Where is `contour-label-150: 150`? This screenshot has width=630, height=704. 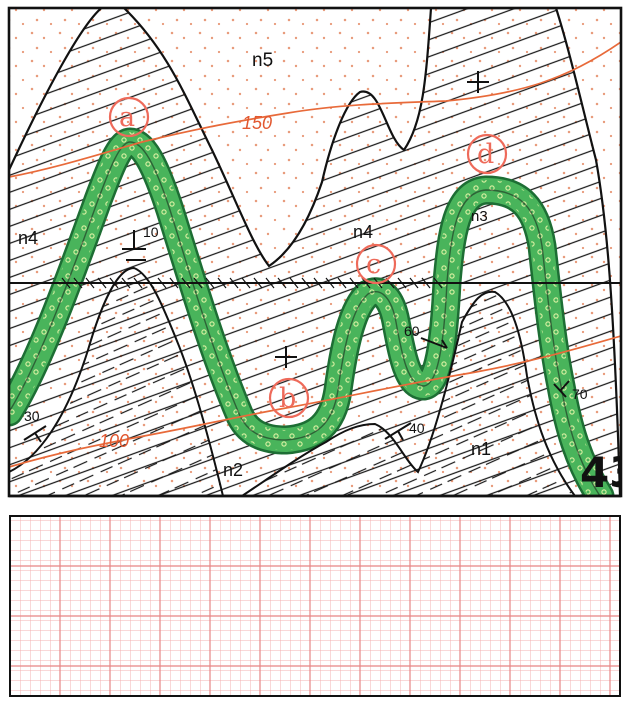
contour-label-150: 150 is located at coordinates (257, 123).